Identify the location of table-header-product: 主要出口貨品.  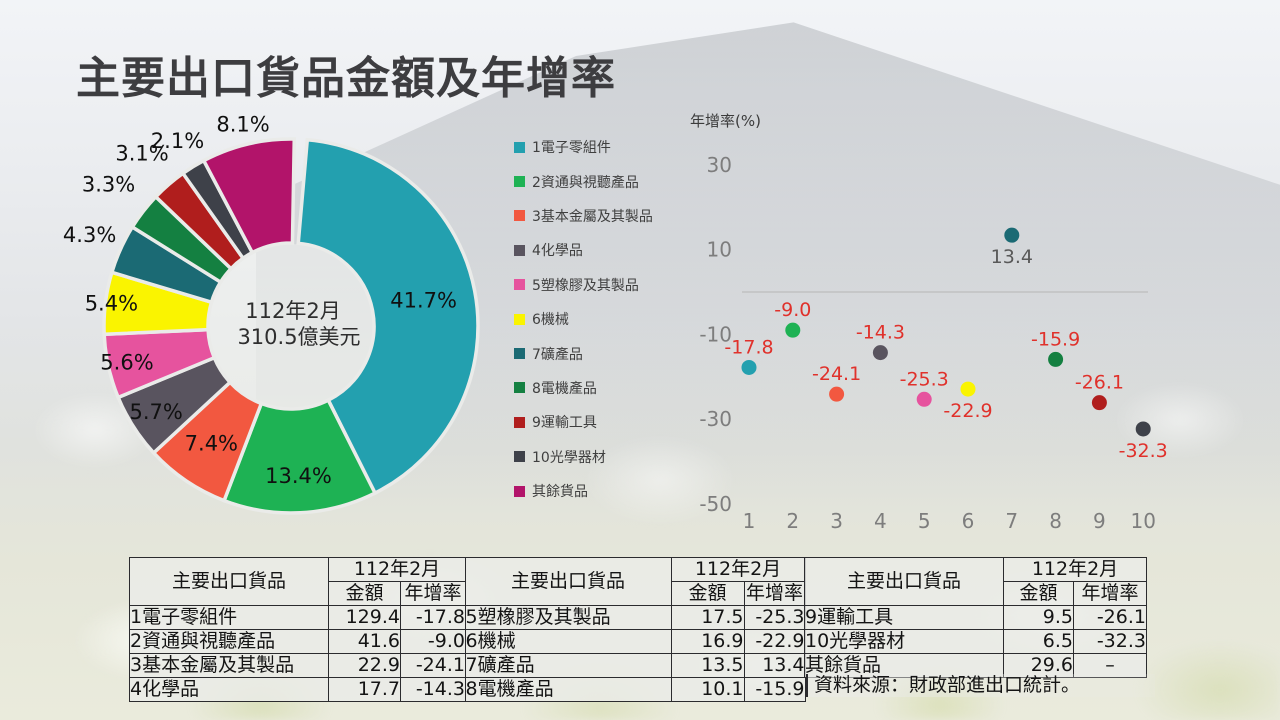
(229, 581).